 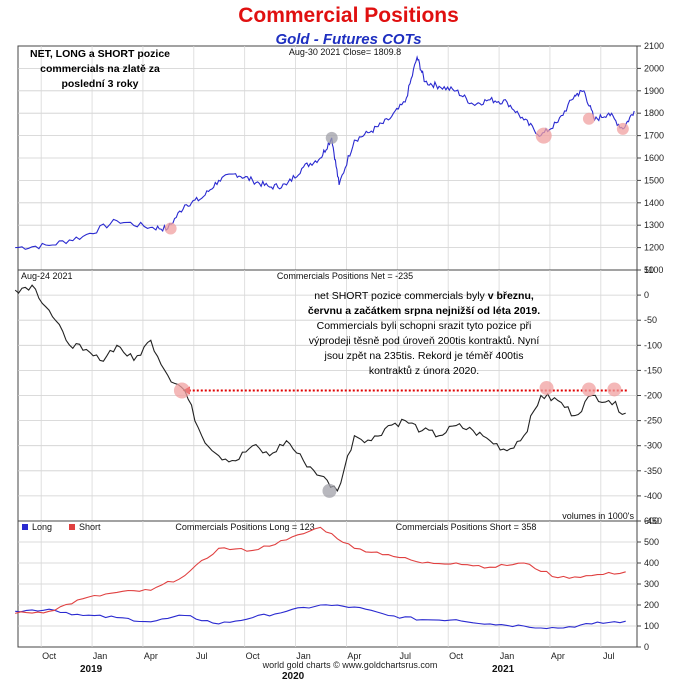 What do you see at coordinates (401, 296) in the screenshot?
I see `note-middle-part-0: net SHORT pozice commercials byly` at bounding box center [401, 296].